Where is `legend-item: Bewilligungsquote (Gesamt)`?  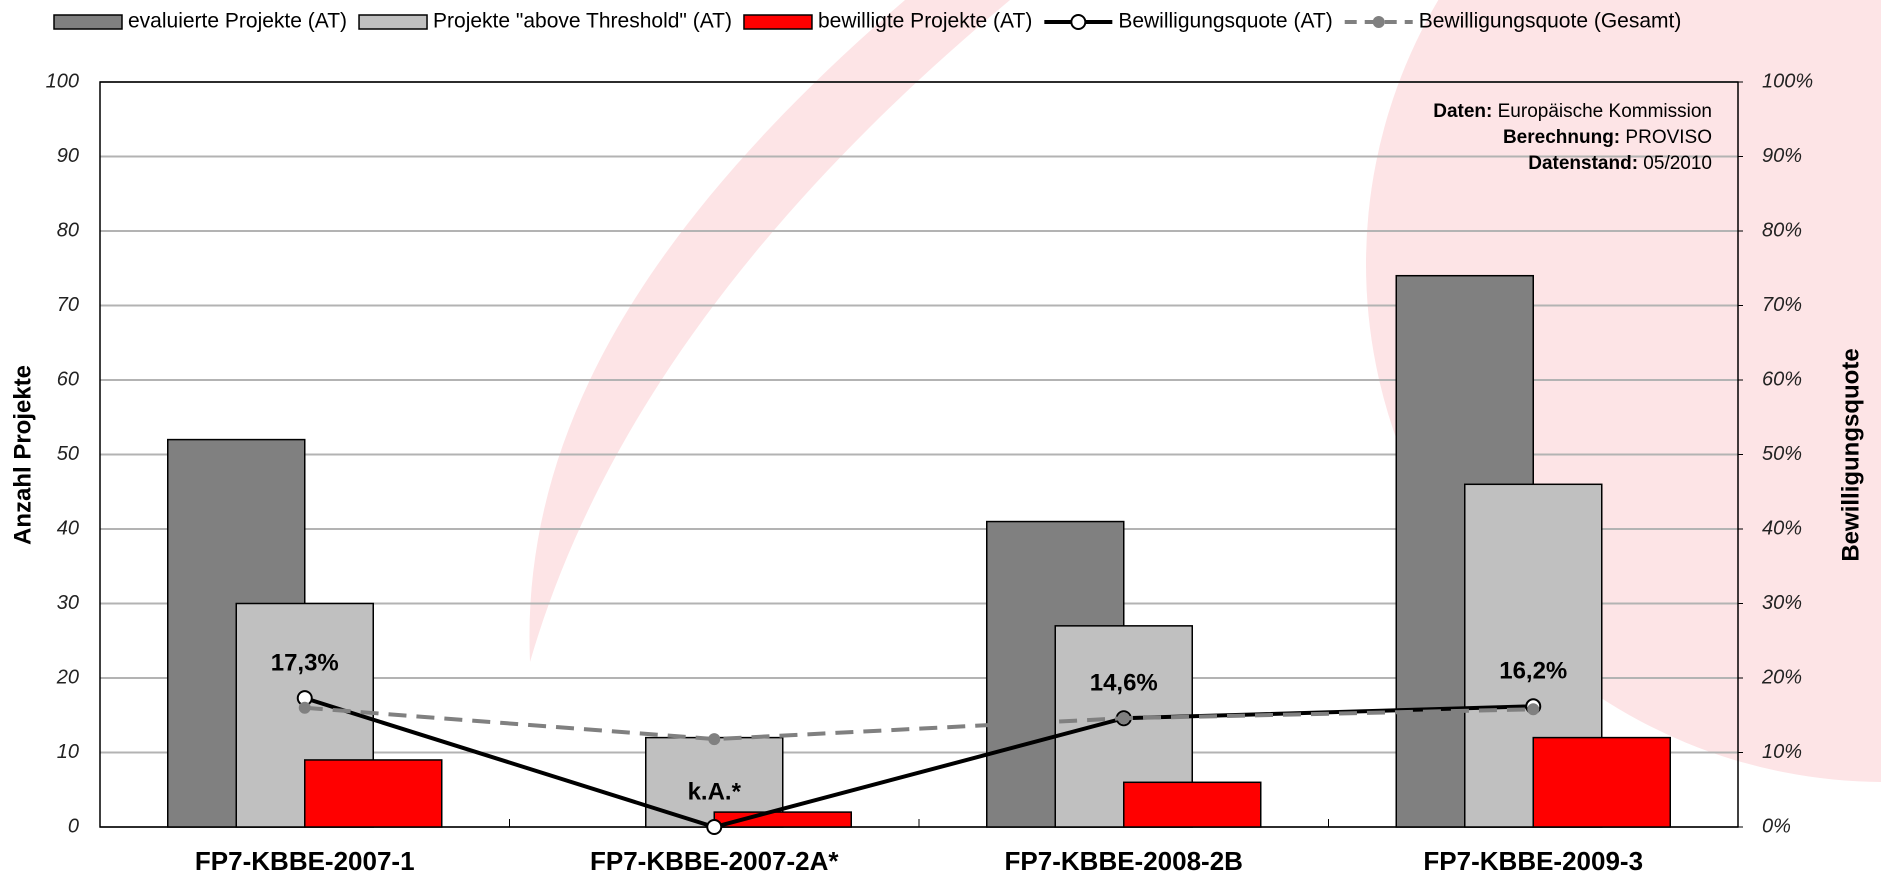
legend-item: Bewilligungsquote (Gesamt) is located at coordinates (1513, 21).